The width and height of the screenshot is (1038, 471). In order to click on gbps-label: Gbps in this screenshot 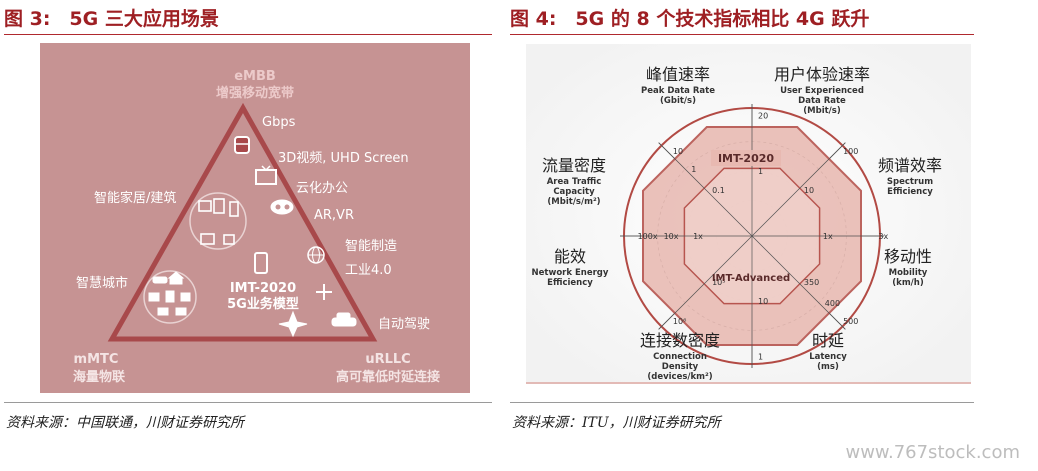, I will do `click(279, 122)`.